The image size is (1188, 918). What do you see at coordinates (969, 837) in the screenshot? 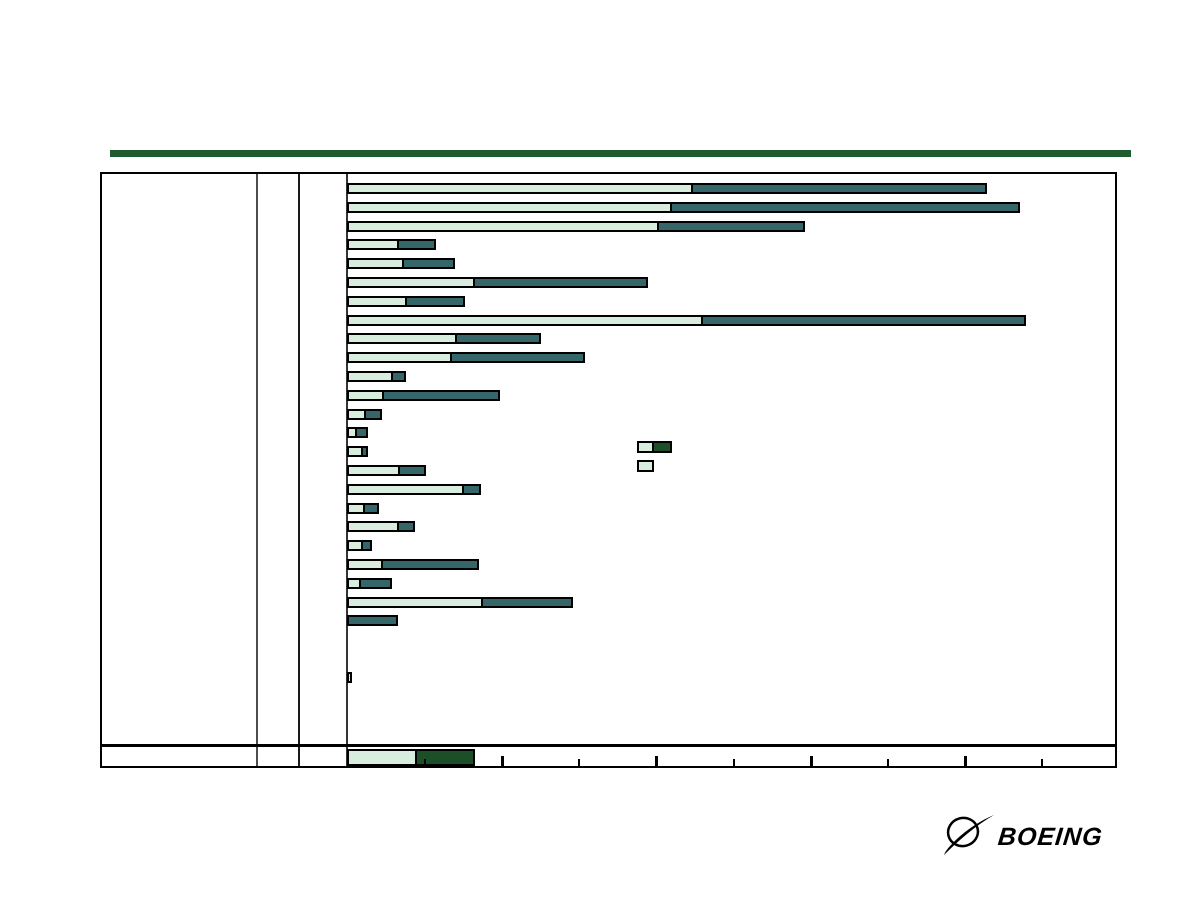
I see `boeing-swoosh-icon` at bounding box center [969, 837].